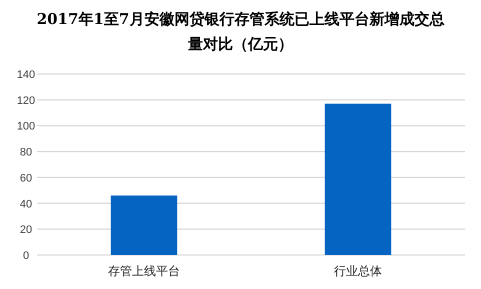 The height and width of the screenshot is (289, 481). What do you see at coordinates (144, 271) in the screenshot?
I see `x-tick-label: 存管上线平台` at bounding box center [144, 271].